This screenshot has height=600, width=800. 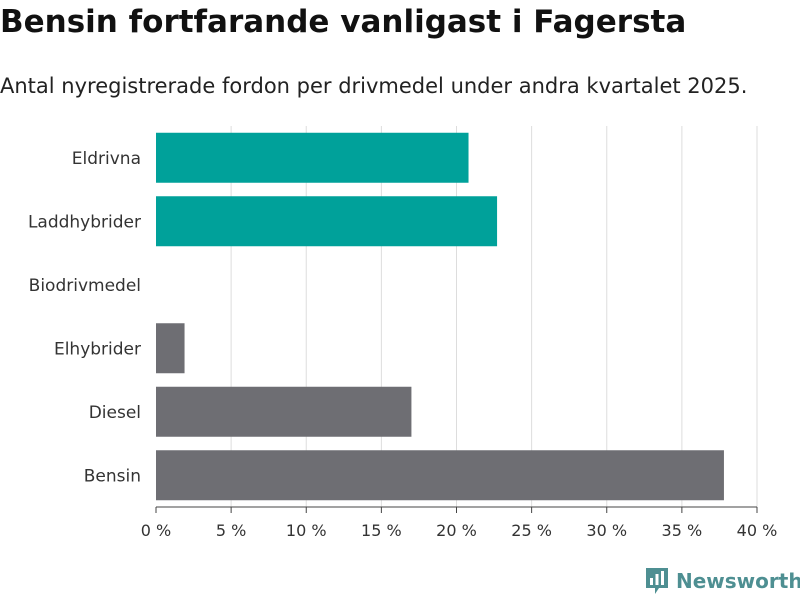 I want to click on x-tick-label: 10 %, so click(x=306, y=530).